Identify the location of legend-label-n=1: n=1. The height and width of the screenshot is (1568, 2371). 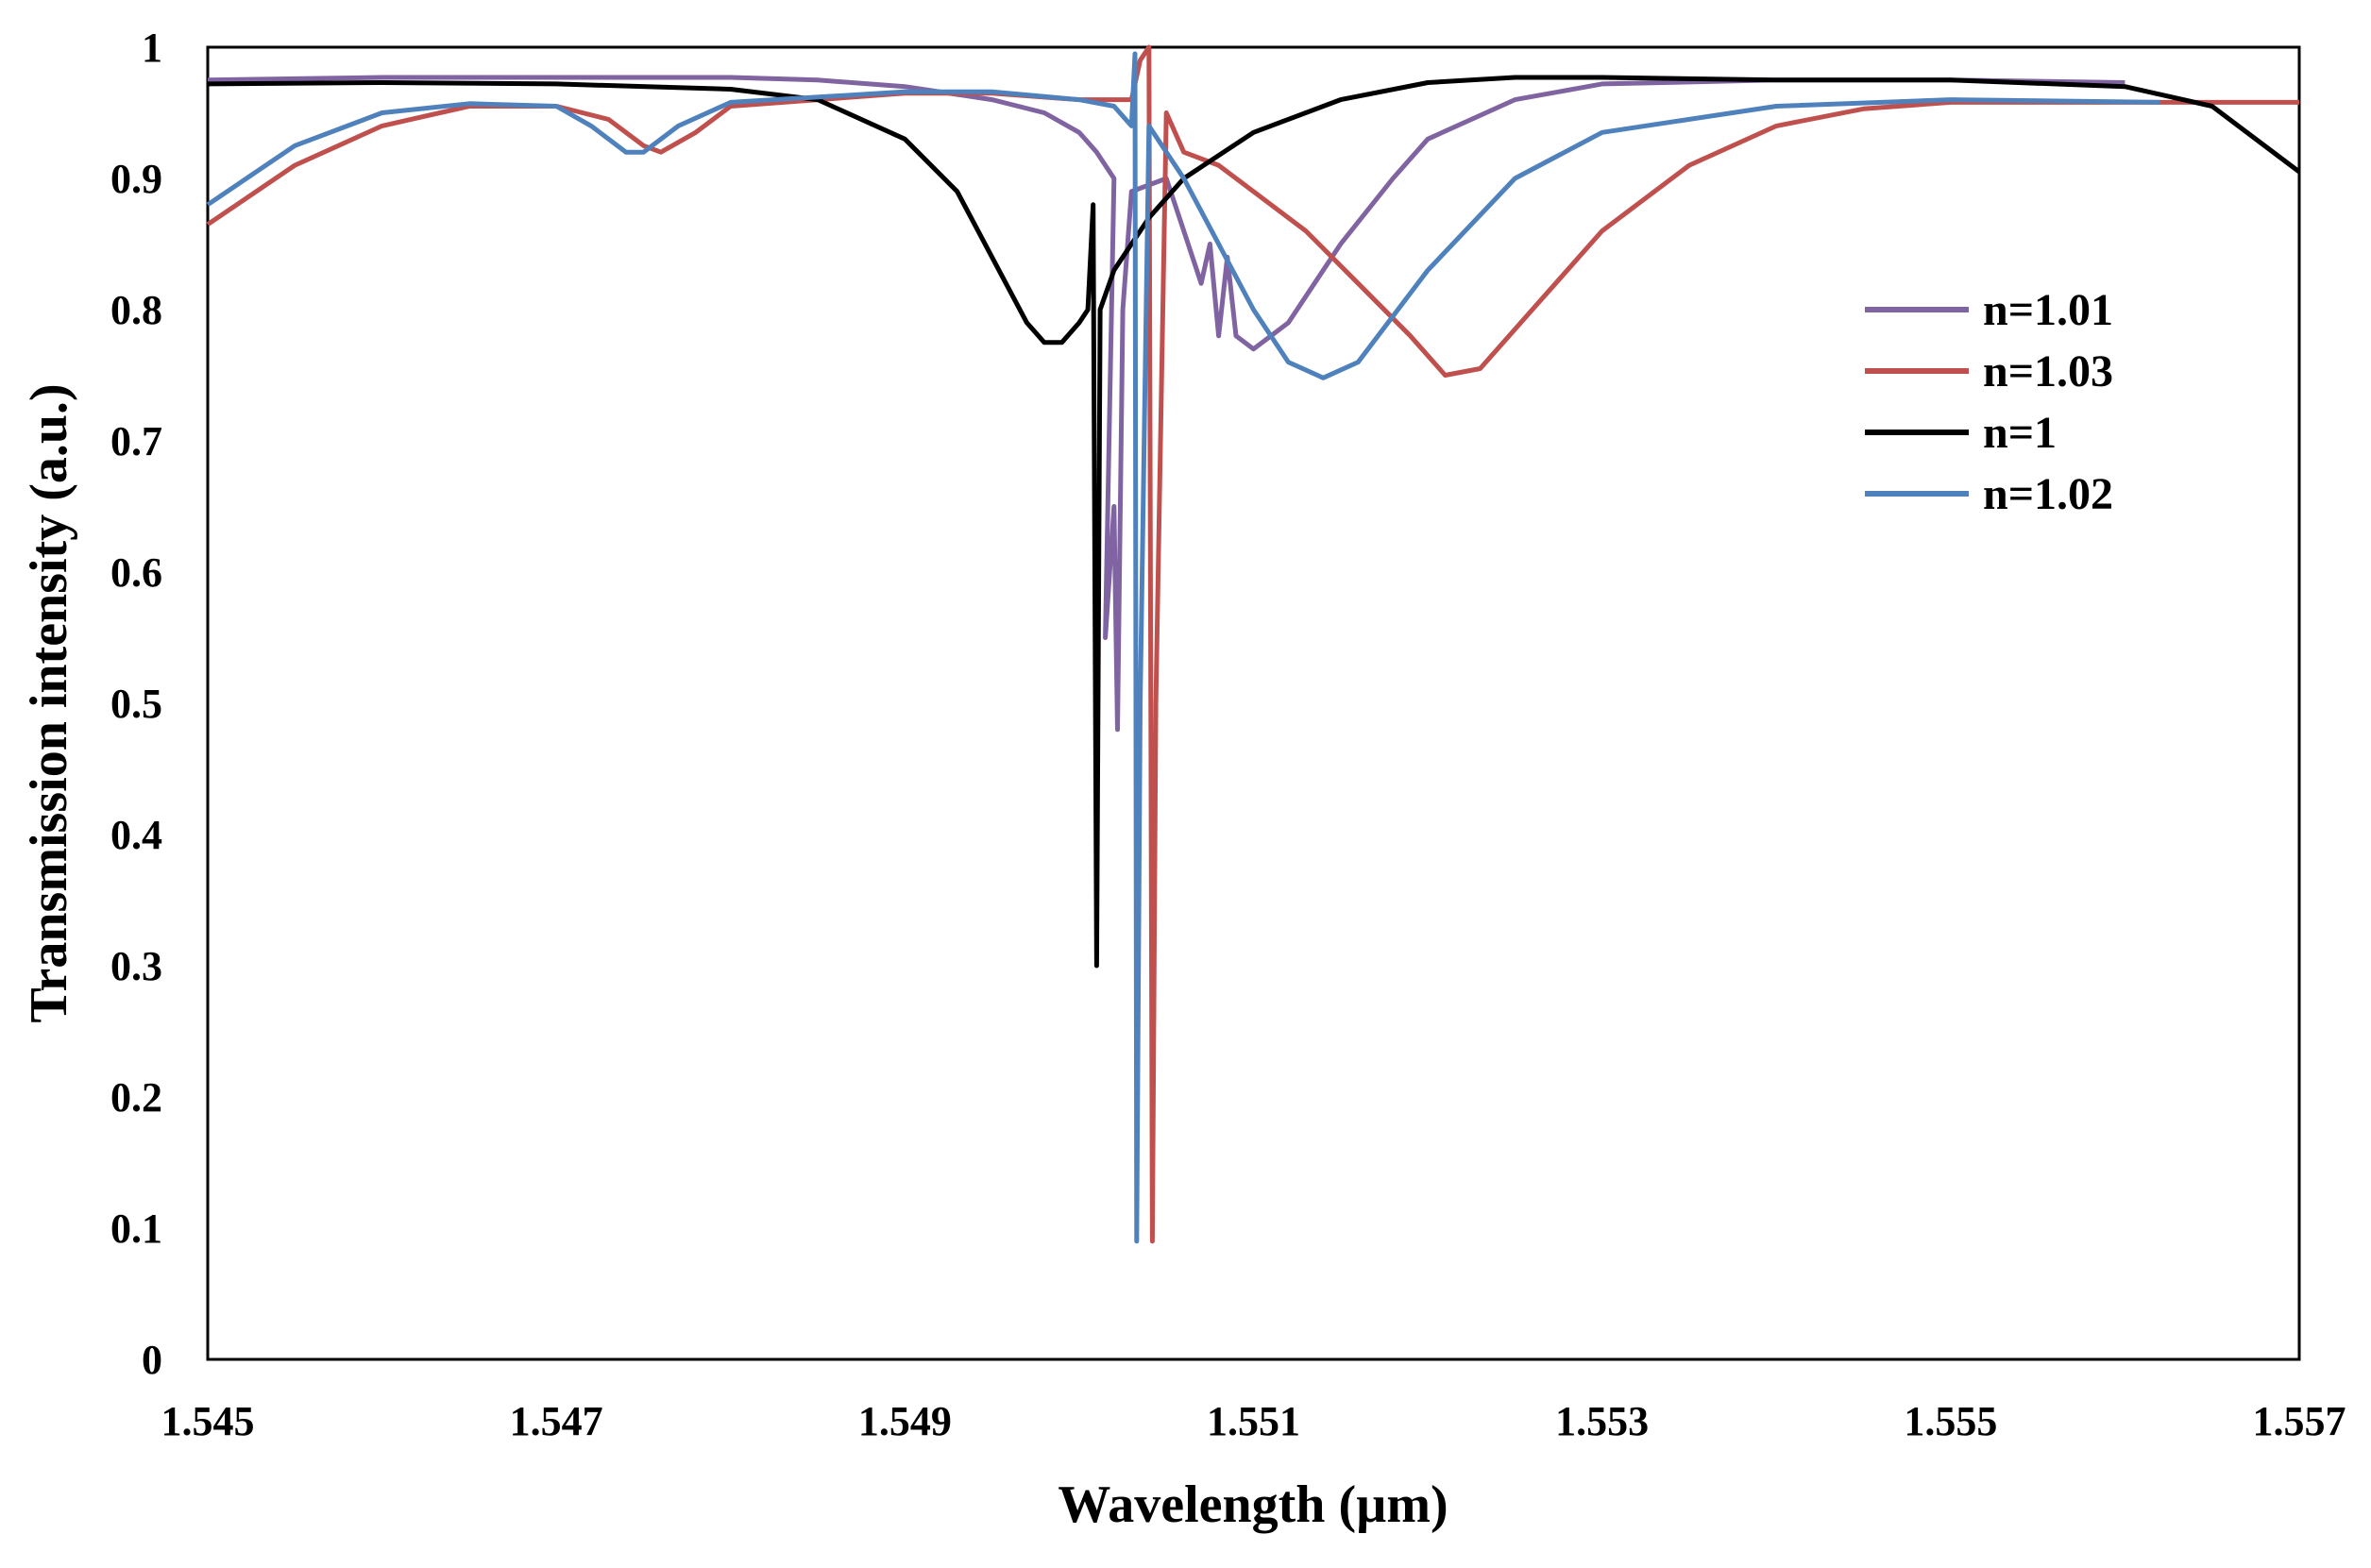
(2020, 433).